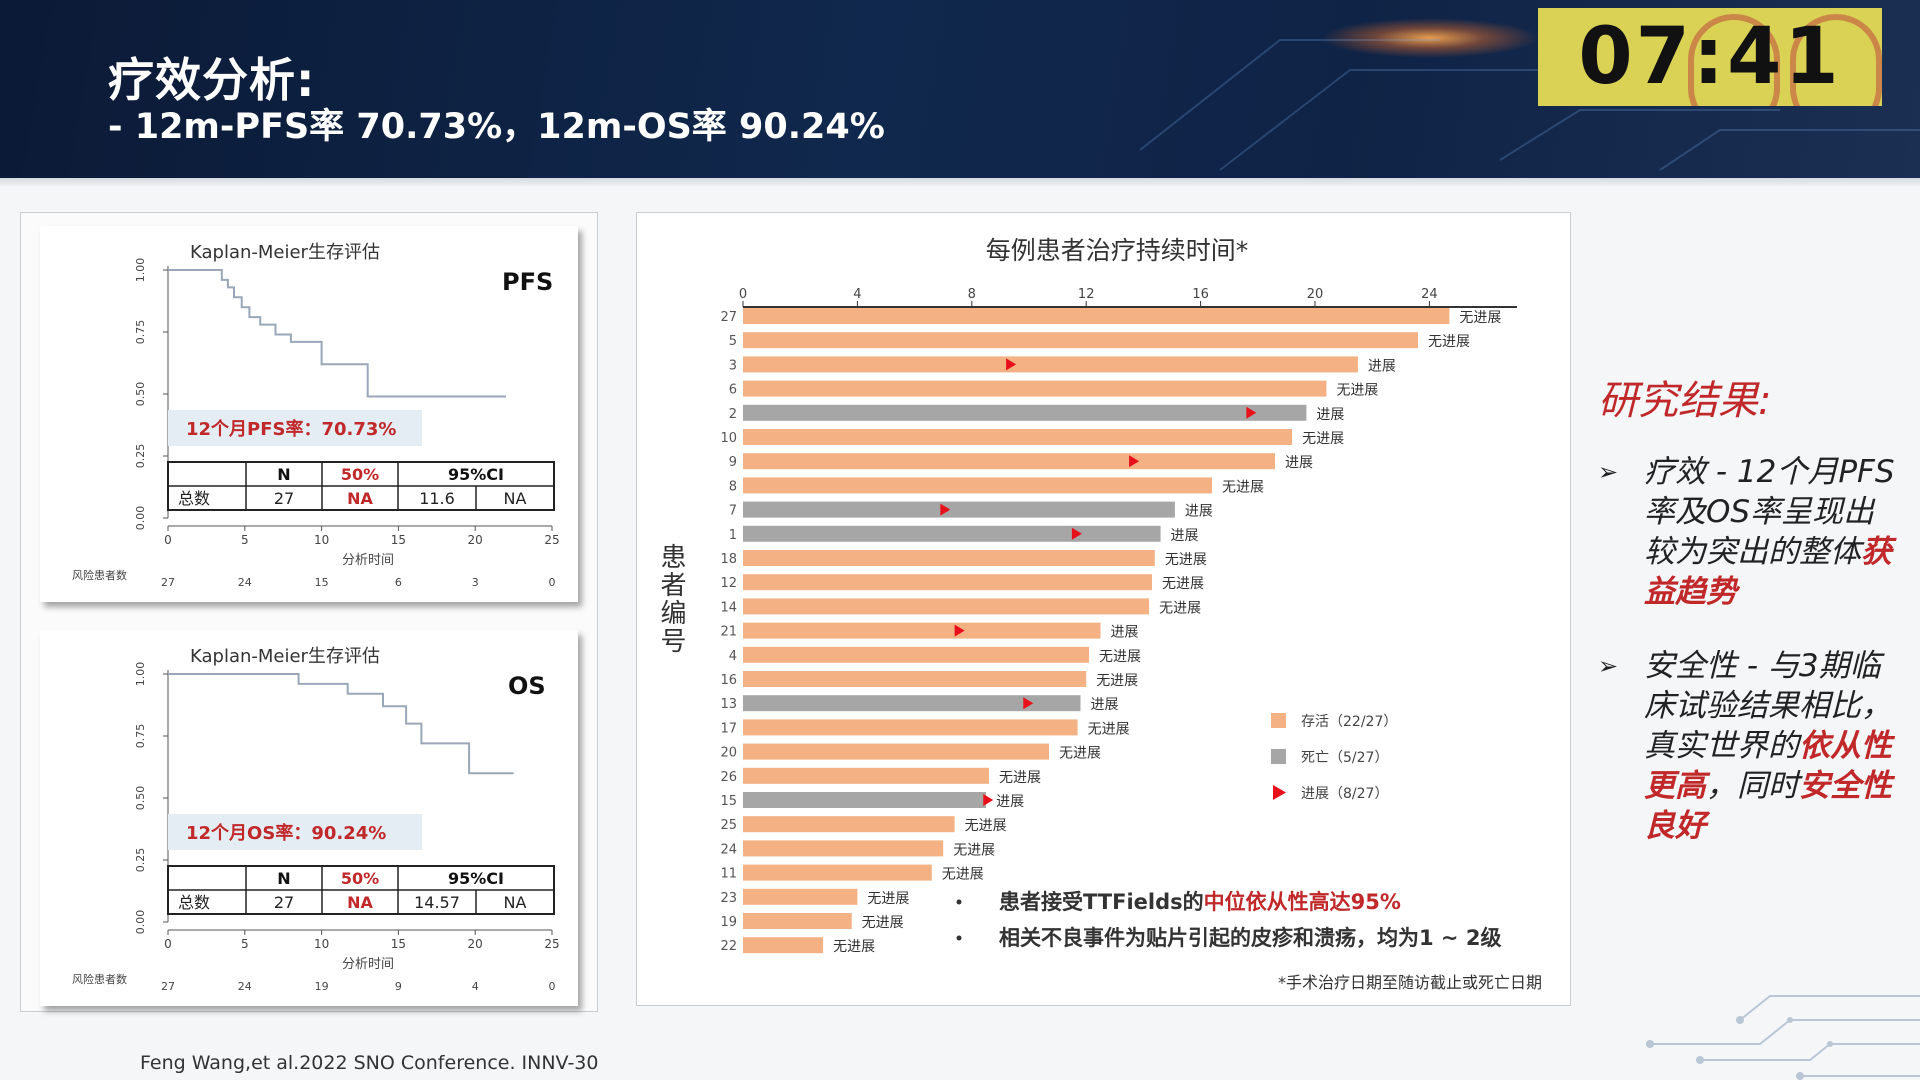 The width and height of the screenshot is (1920, 1080). Describe the element at coordinates (527, 686) in the screenshot. I see `km-tag: OS` at that location.